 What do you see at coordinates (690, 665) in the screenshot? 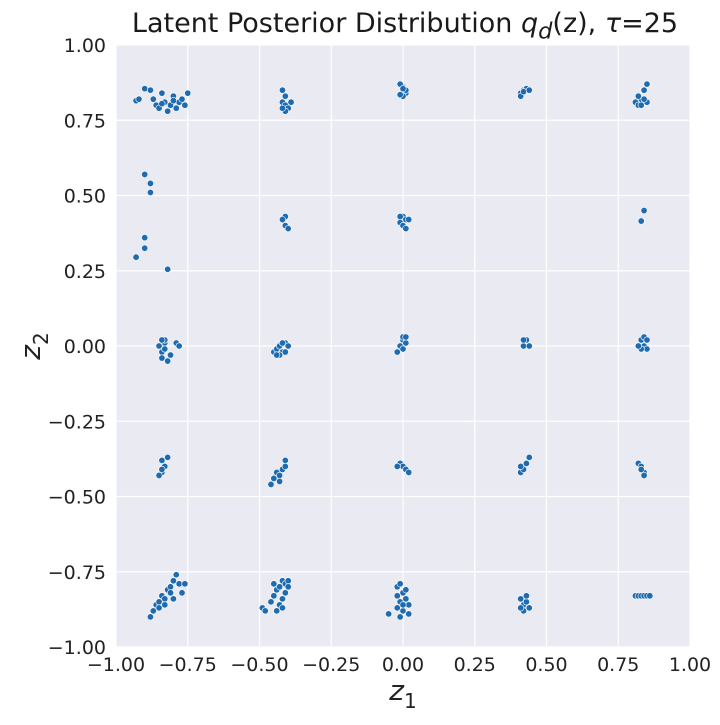
I see `x-tick-label: 1.00` at bounding box center [690, 665].